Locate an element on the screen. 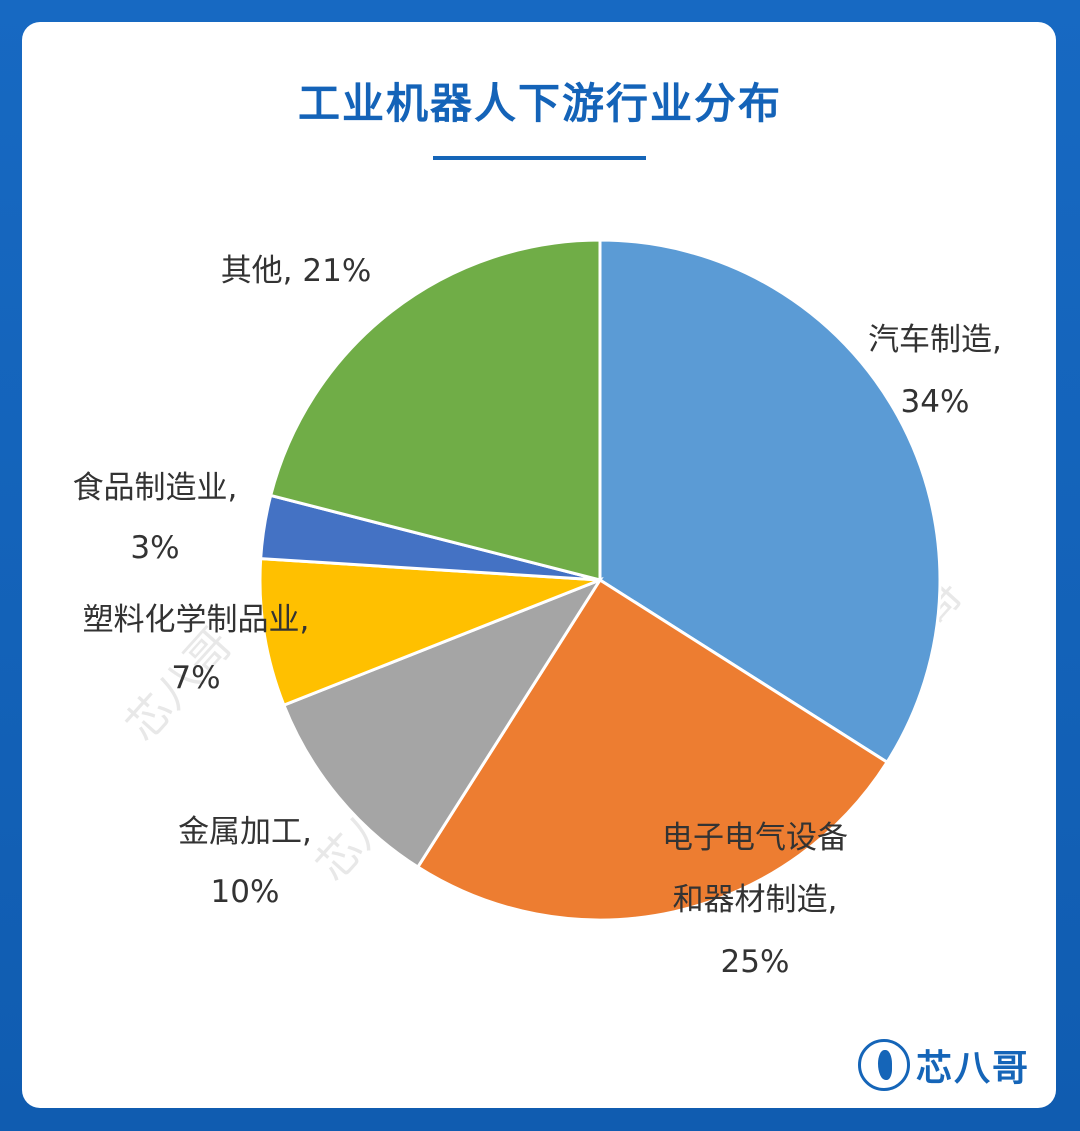 This screenshot has height=1131, width=1080. page-title: 工业机器人下游行业分布 is located at coordinates (539, 103).